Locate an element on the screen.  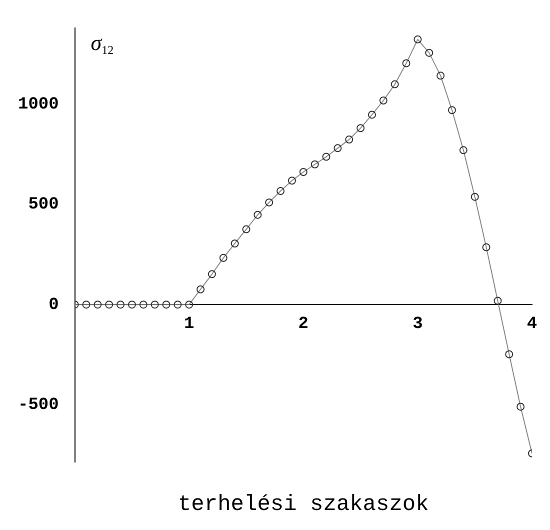
x-tick-label: 4 is located at coordinates (532, 324).